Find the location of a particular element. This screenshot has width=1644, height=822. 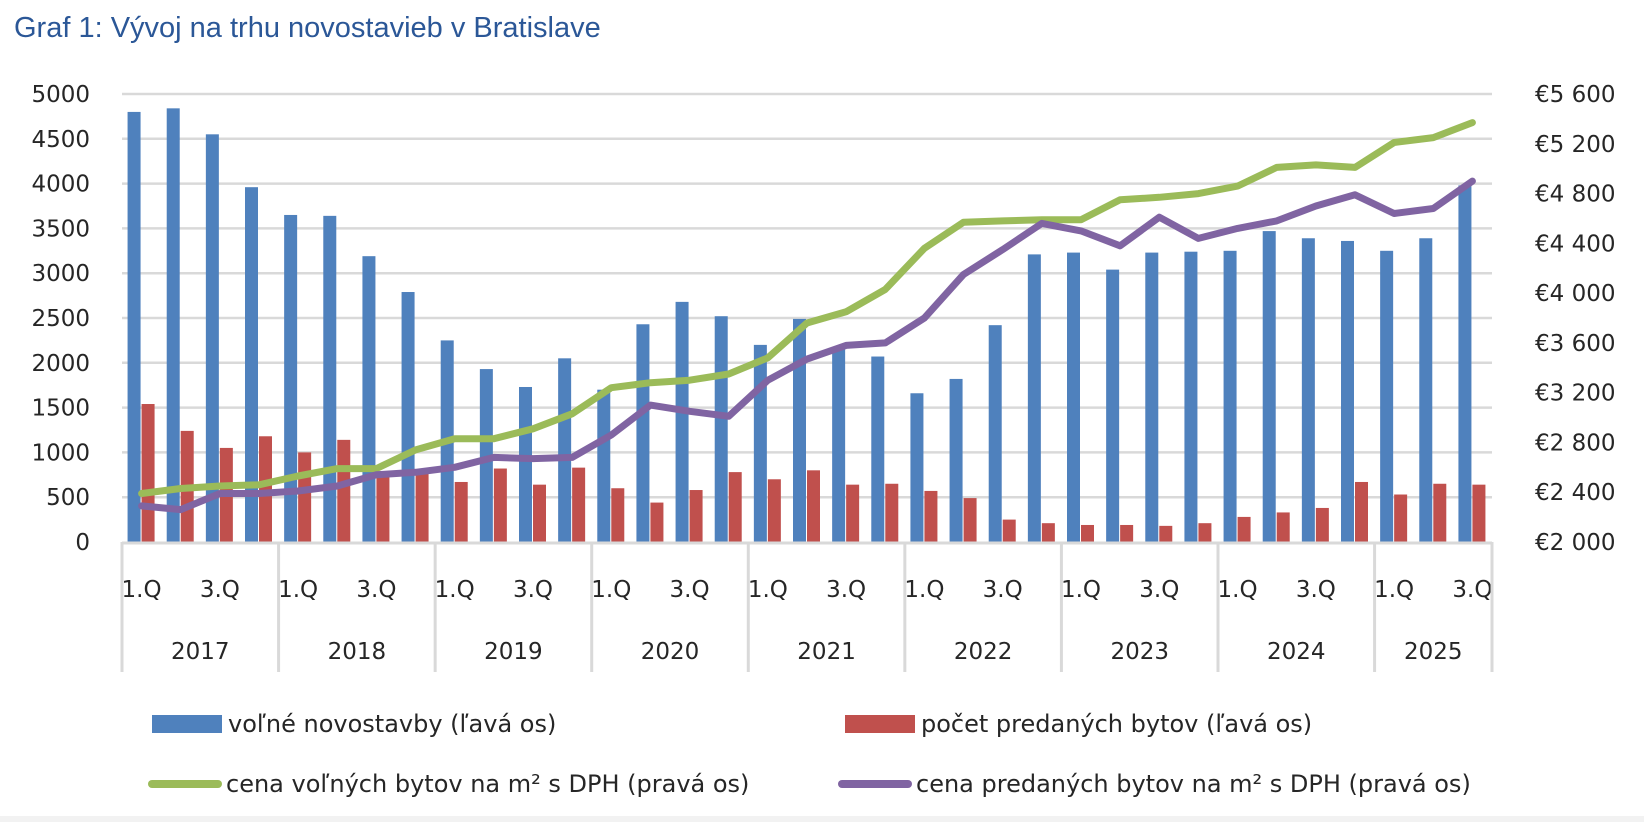

right-tick-label: €4 800 is located at coordinates (1575, 195).